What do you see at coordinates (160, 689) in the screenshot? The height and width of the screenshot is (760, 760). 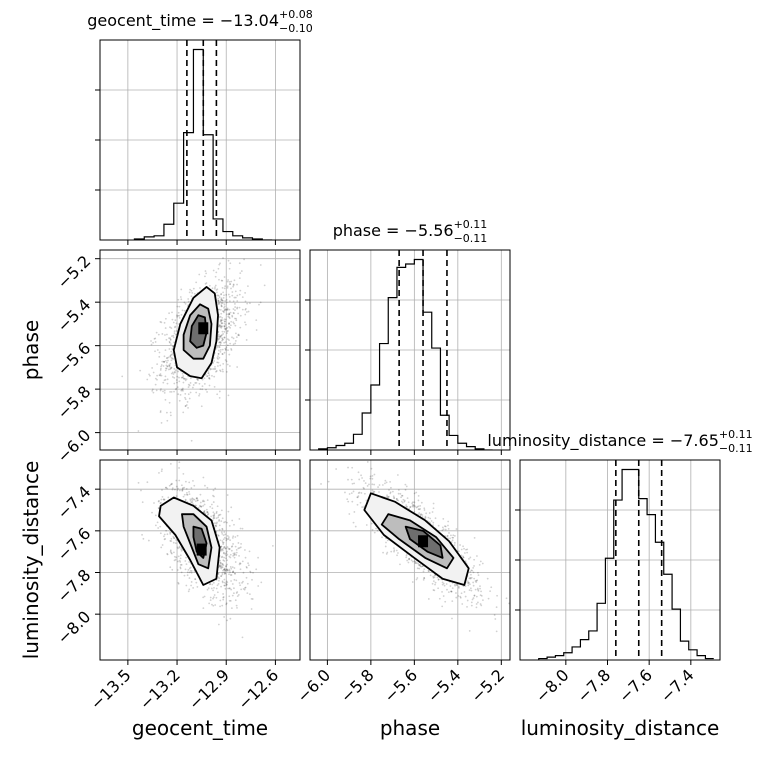 I see `tick-label-x: −13.2` at bounding box center [160, 689].